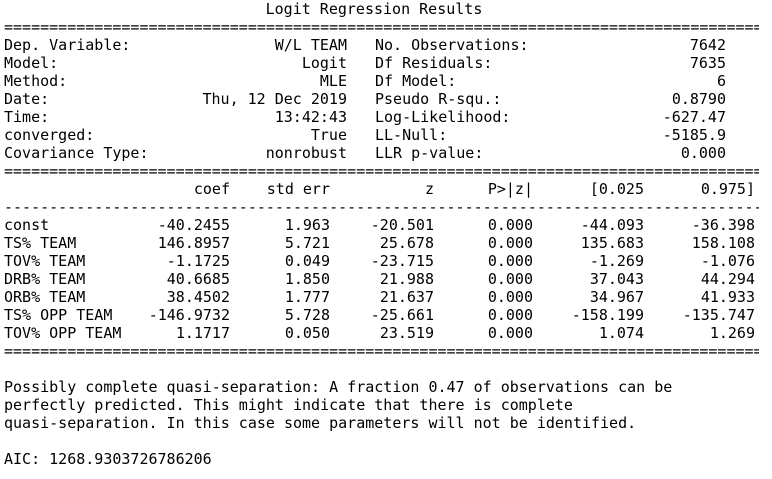 The width and height of the screenshot is (772, 479). What do you see at coordinates (703, 153) in the screenshot?
I see `summary-value: 0.000` at bounding box center [703, 153].